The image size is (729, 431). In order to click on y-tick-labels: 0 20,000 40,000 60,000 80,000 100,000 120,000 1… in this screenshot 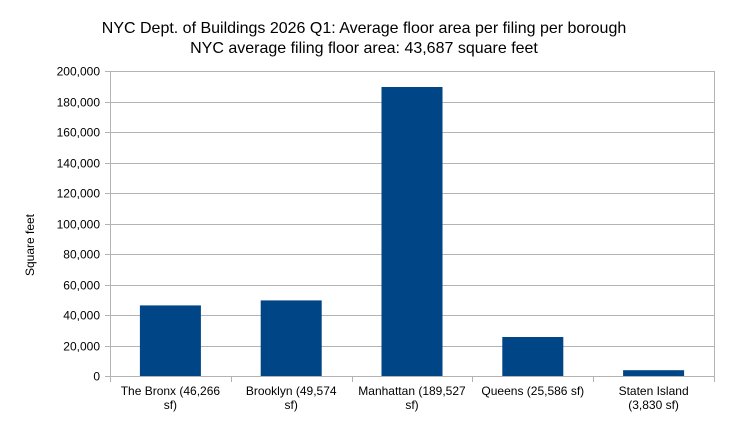, I will do `click(79, 224)`.